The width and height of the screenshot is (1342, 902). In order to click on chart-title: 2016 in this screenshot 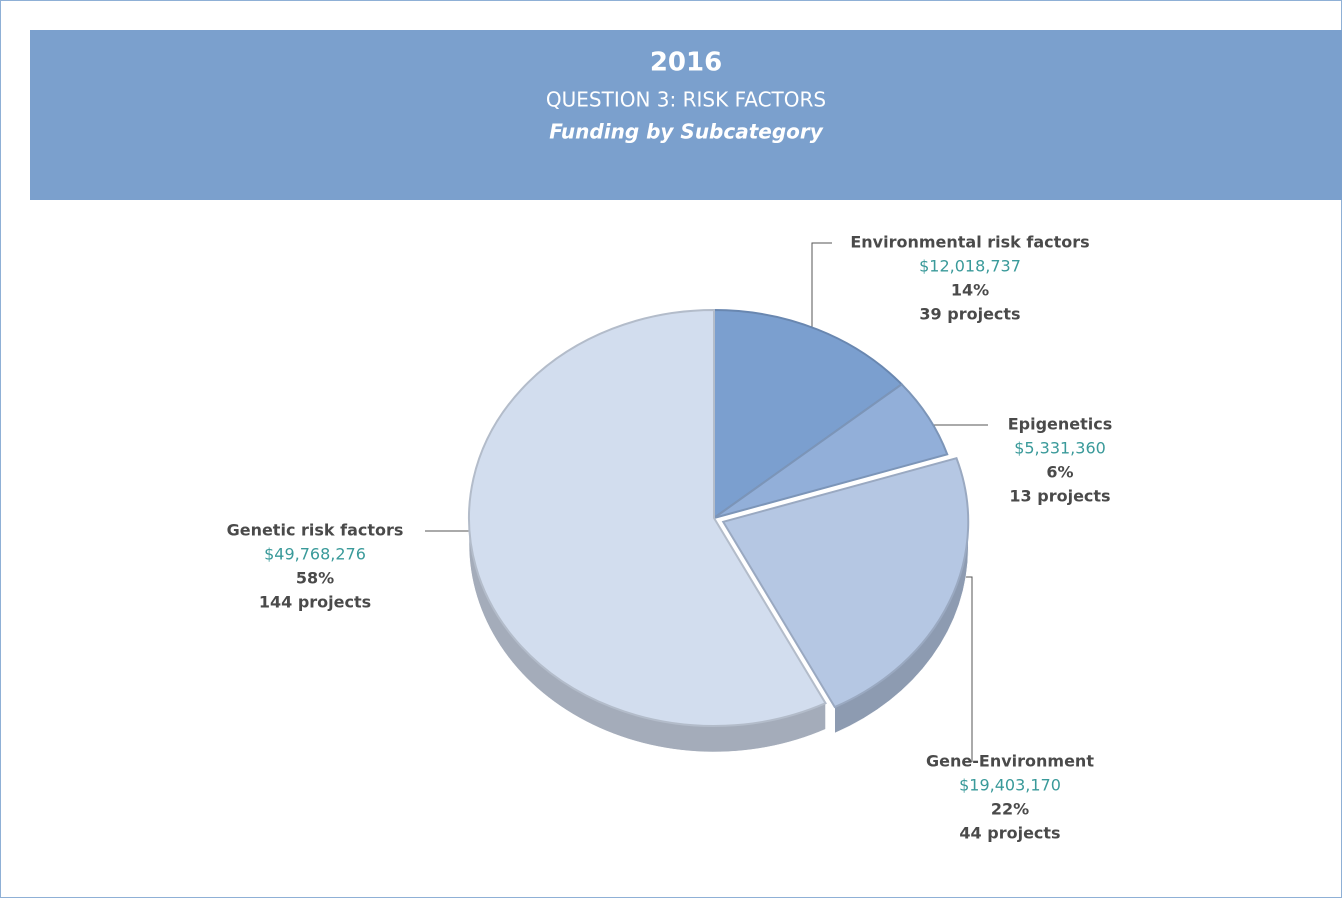, I will do `click(686, 63)`.